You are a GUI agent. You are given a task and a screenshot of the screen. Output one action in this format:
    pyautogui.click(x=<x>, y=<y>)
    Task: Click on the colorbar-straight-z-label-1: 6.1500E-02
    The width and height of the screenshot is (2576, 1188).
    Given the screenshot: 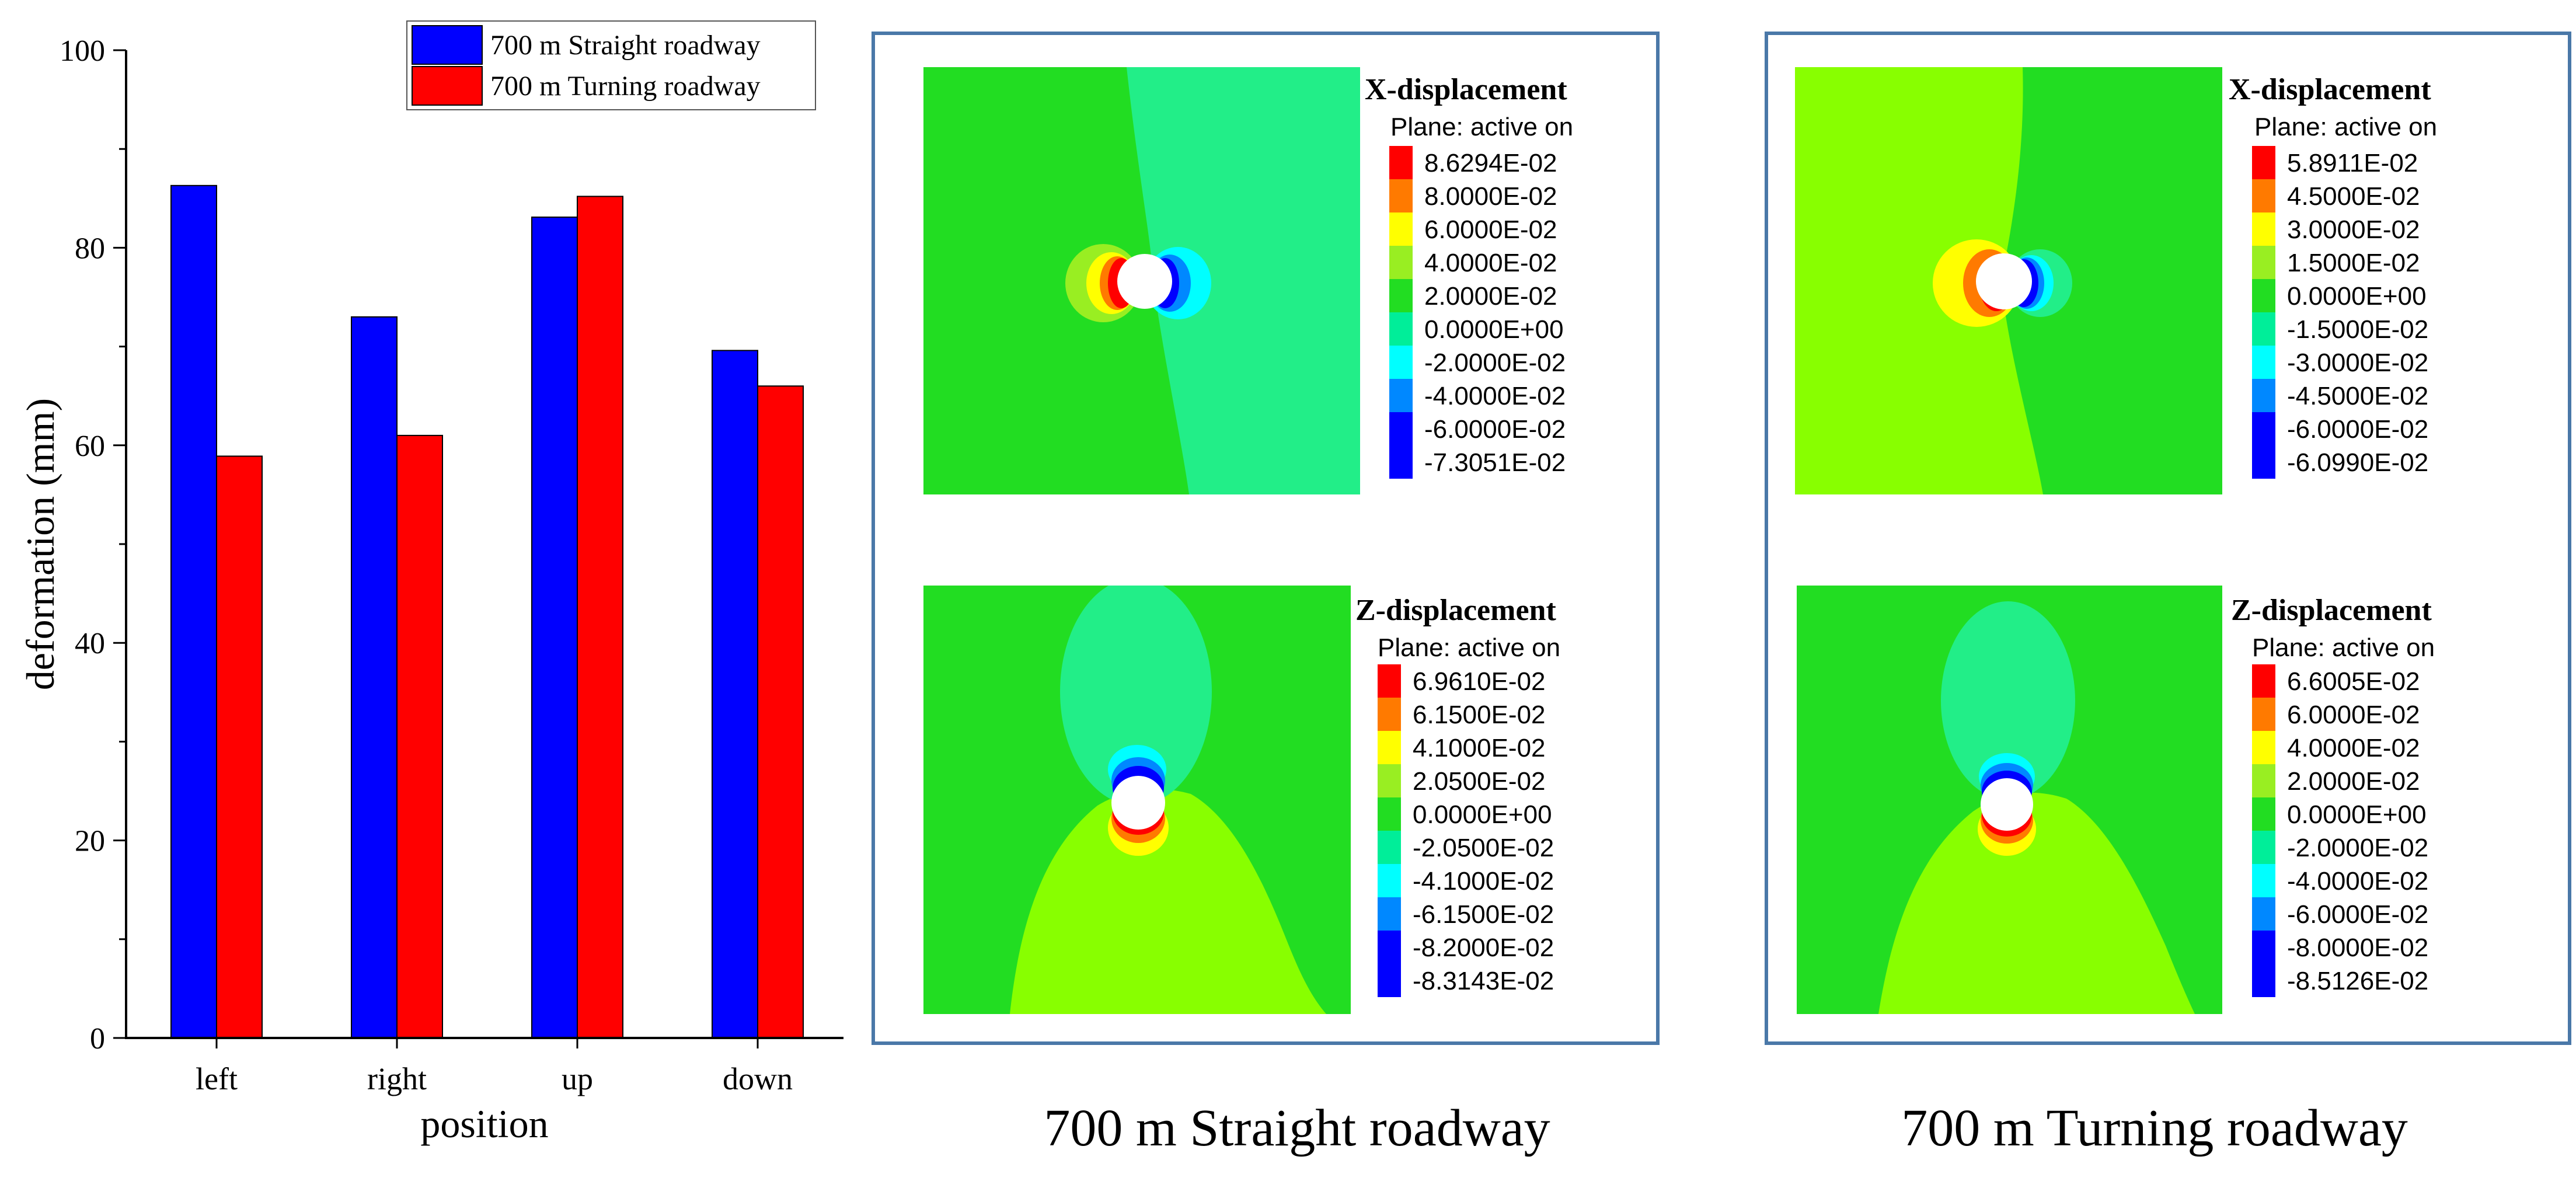 What is the action you would take?
    pyautogui.click(x=1480, y=715)
    